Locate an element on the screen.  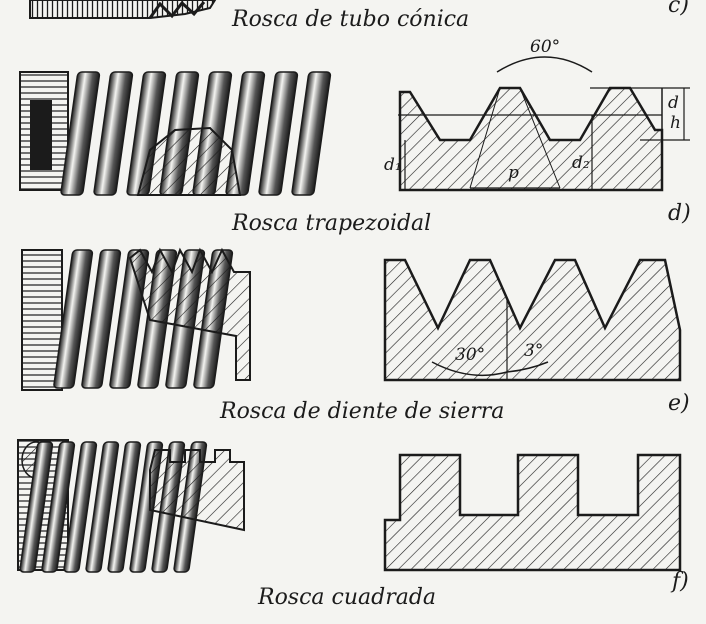
square-screw-drawing is located at coordinates (131, 506).